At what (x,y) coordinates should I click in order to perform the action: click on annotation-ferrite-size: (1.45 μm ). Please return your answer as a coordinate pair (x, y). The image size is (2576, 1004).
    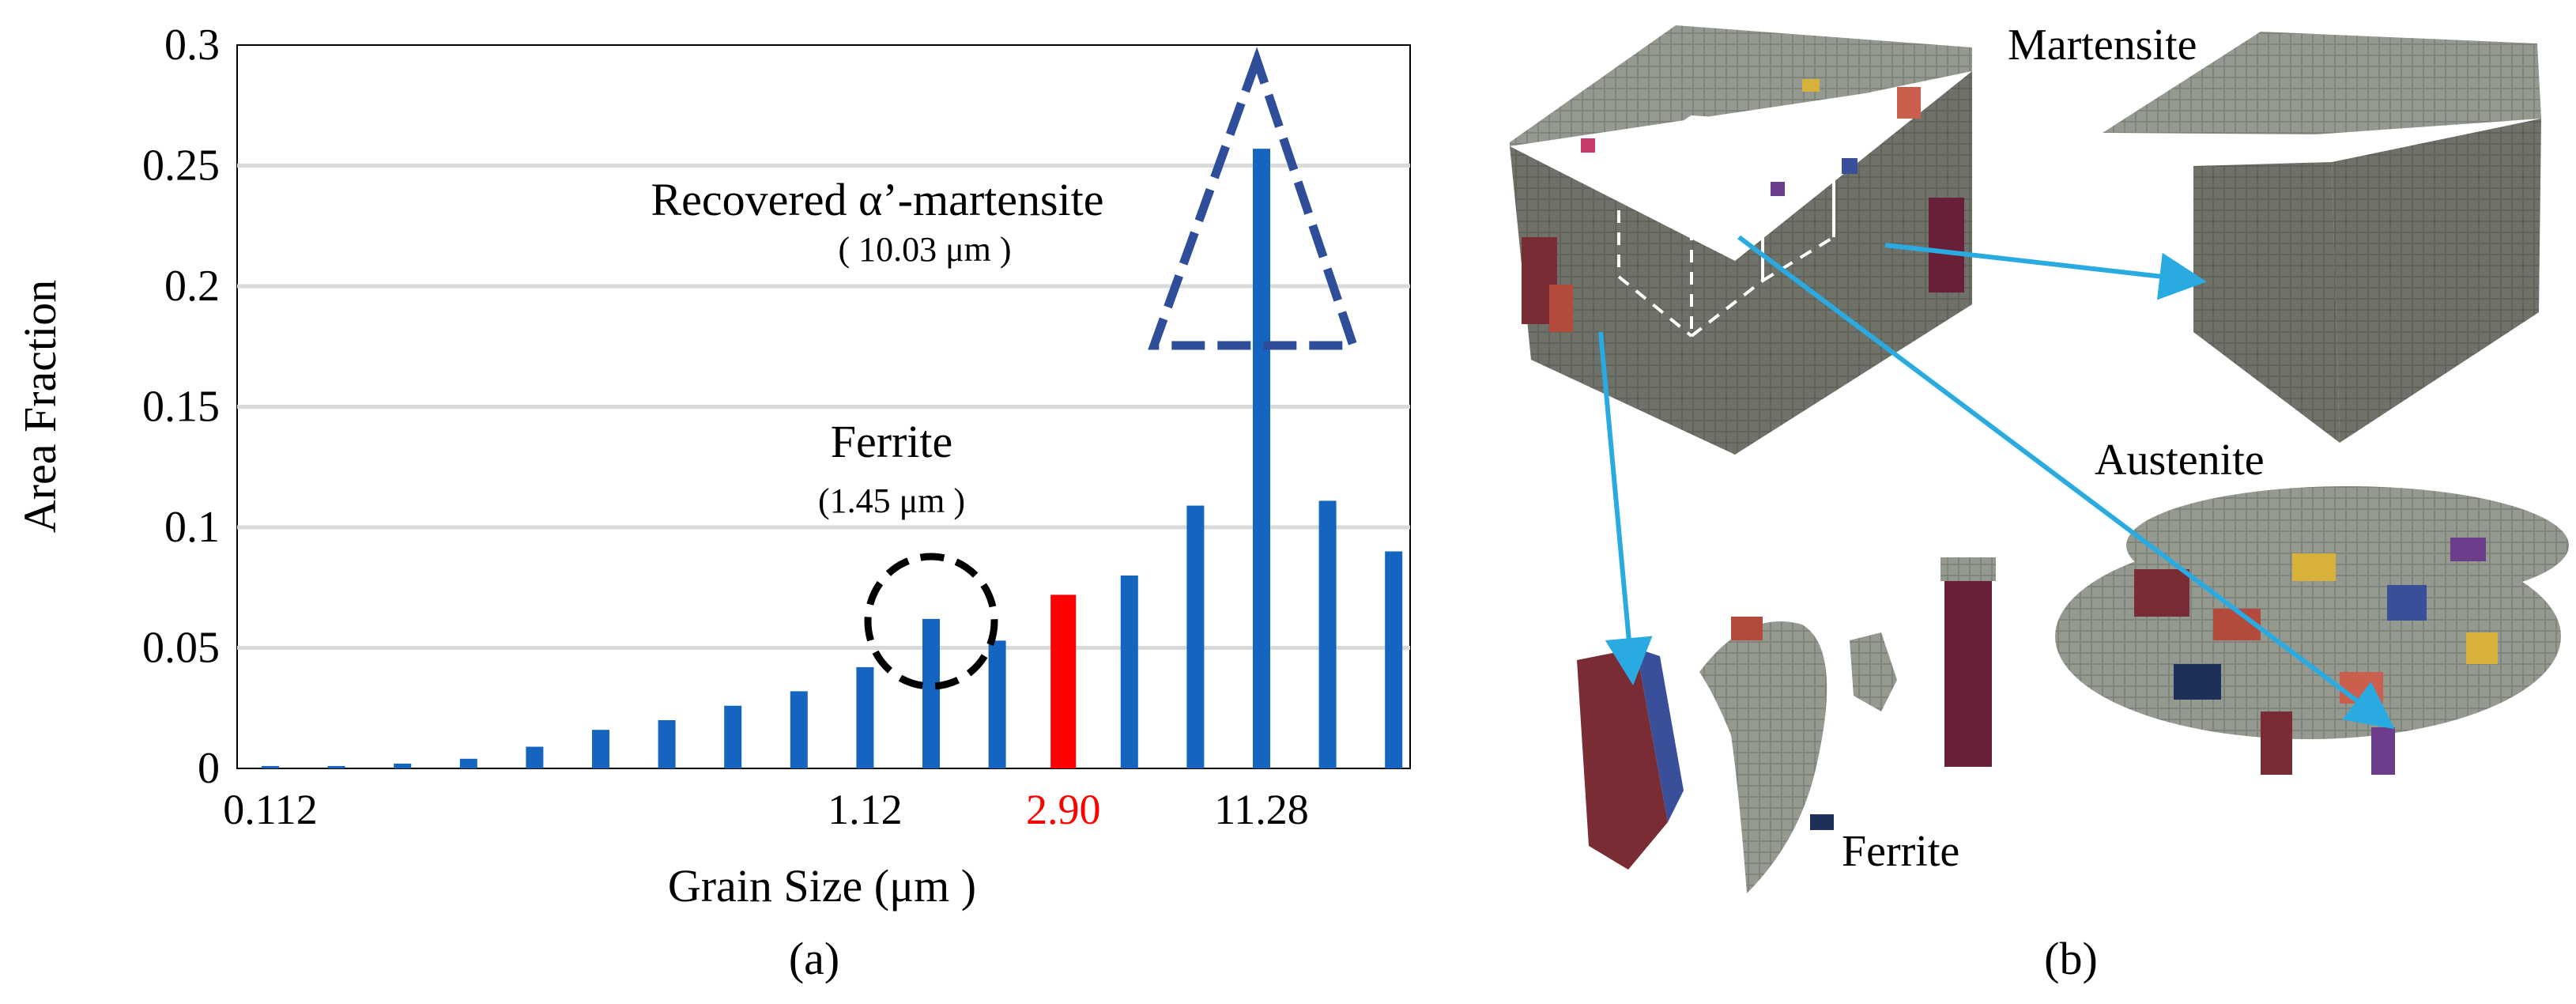
    Looking at the image, I should click on (891, 501).